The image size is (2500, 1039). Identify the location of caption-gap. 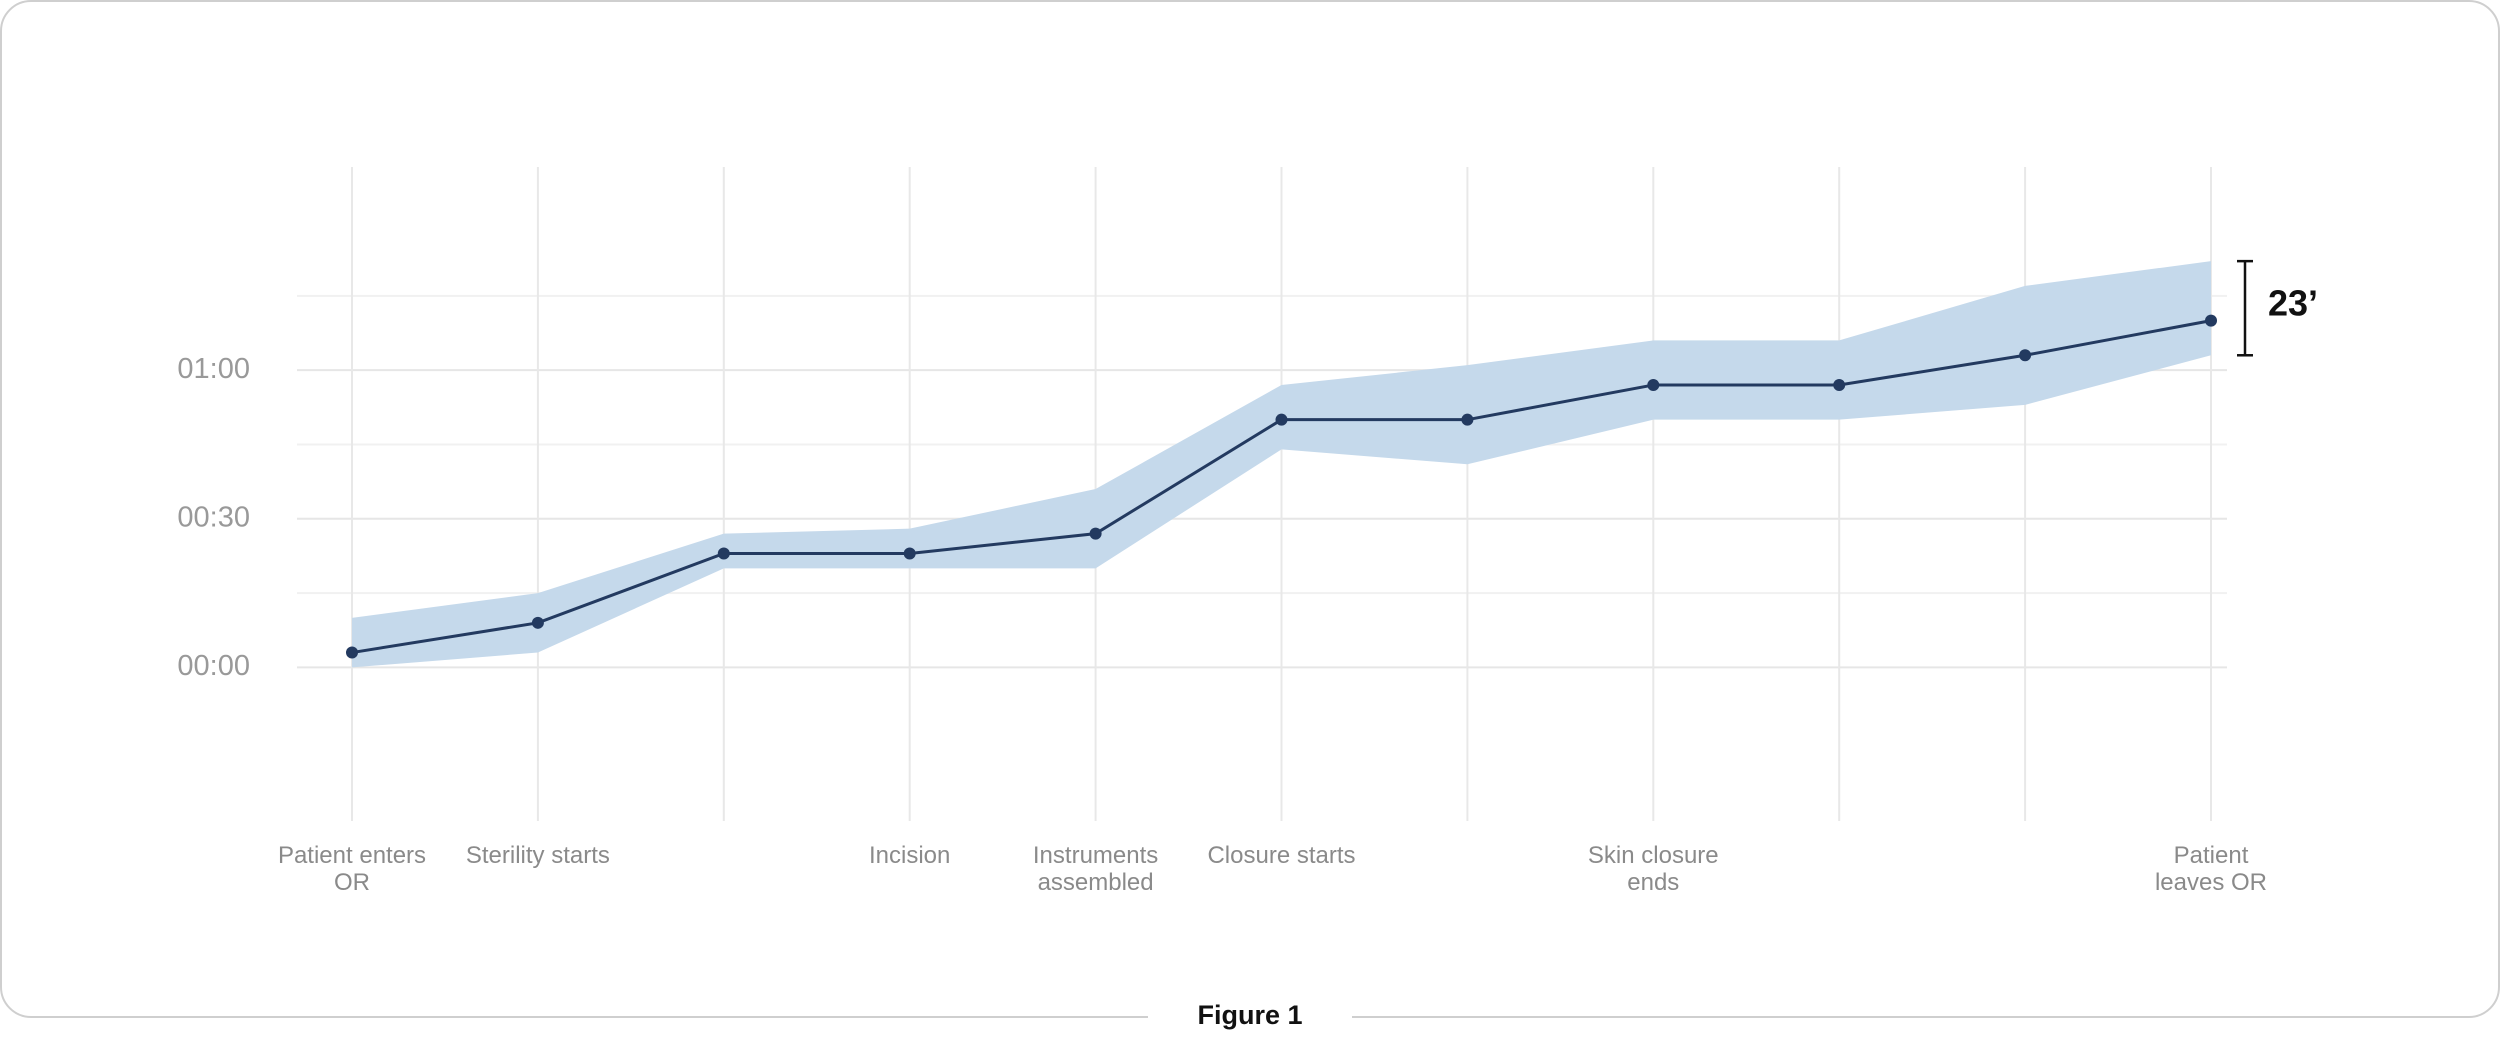
(1250, 1020).